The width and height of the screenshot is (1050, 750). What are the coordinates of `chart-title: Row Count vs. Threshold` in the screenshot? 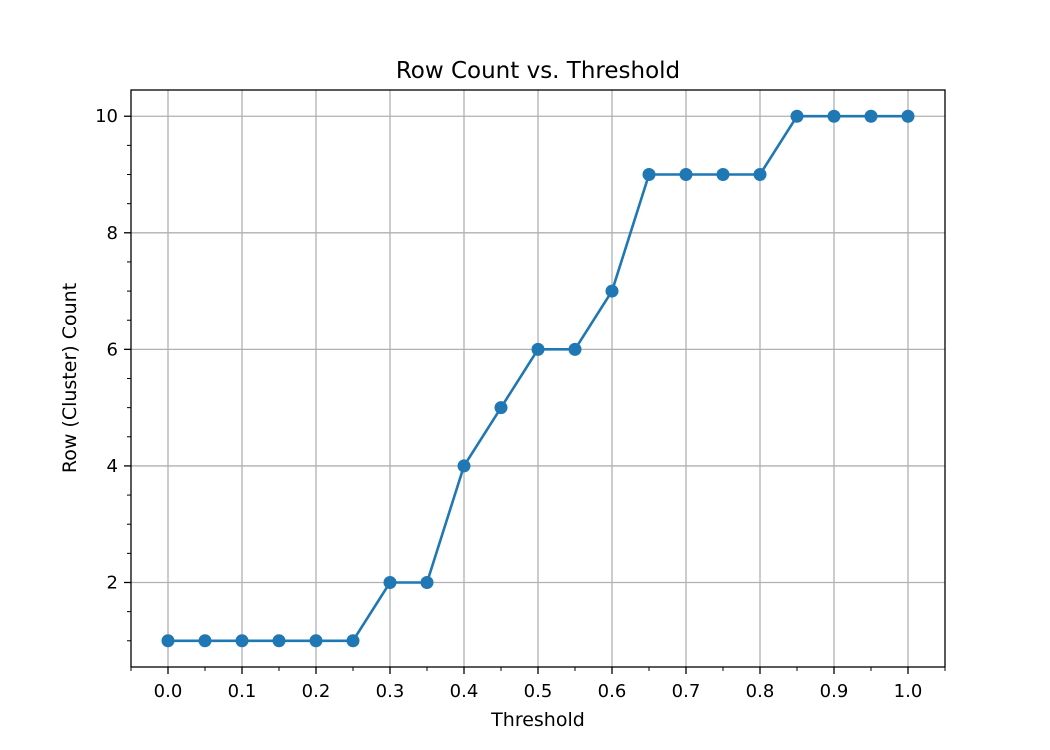 It's located at (538, 71).